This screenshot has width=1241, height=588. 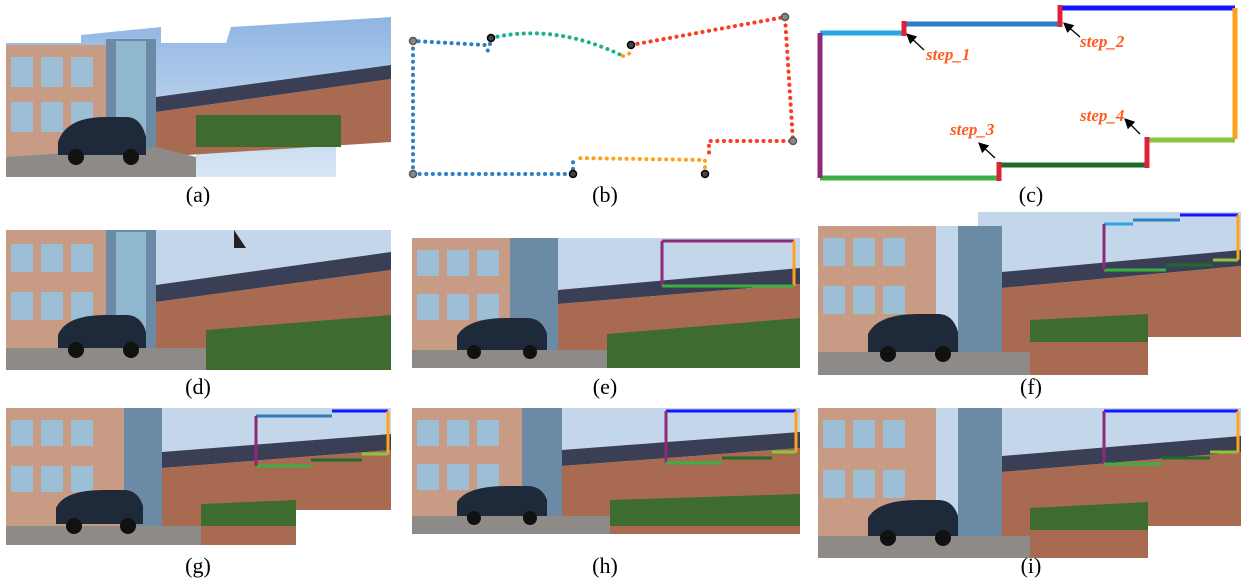 I want to click on photo-d, so click(x=198, y=300).